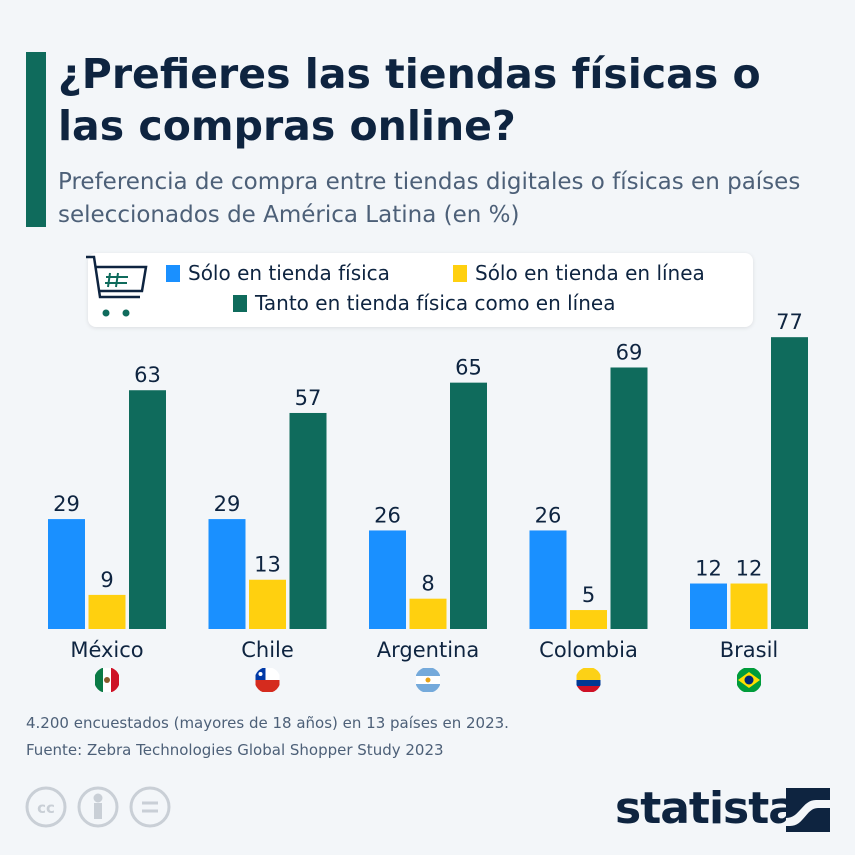 The image size is (855, 855). What do you see at coordinates (150, 807) in the screenshot?
I see `no-derivatives-icon` at bounding box center [150, 807].